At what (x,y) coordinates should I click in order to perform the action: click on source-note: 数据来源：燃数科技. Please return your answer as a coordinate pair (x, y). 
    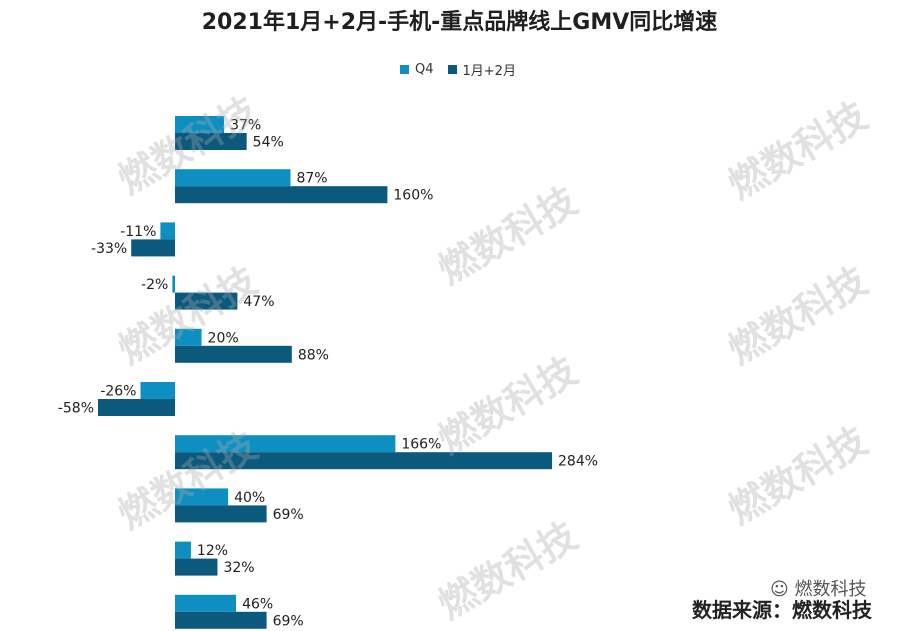
    Looking at the image, I should click on (782, 610).